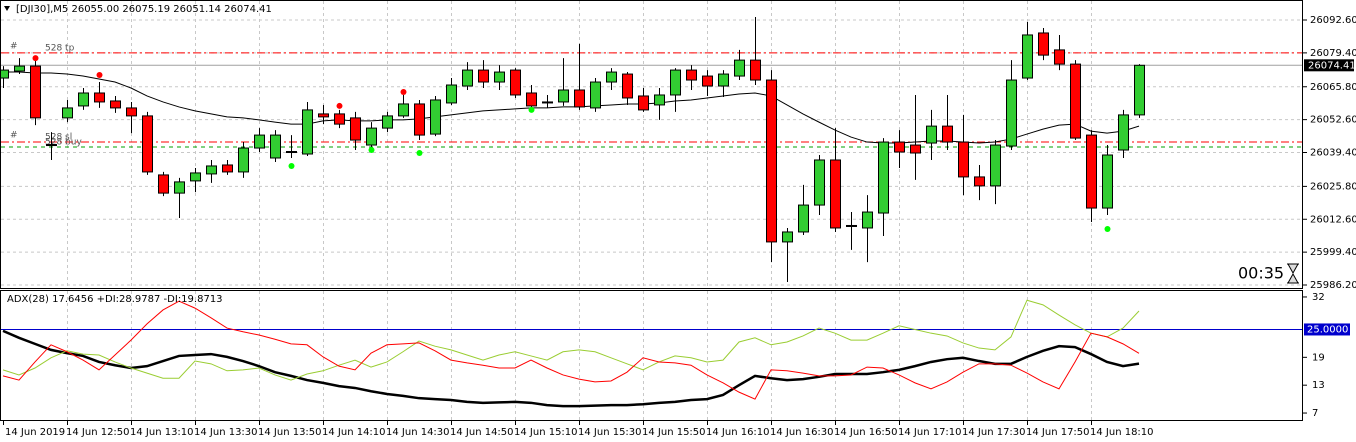 This screenshot has width=1356, height=442. I want to click on y-tick-label: 26079.40, so click(1333, 53).